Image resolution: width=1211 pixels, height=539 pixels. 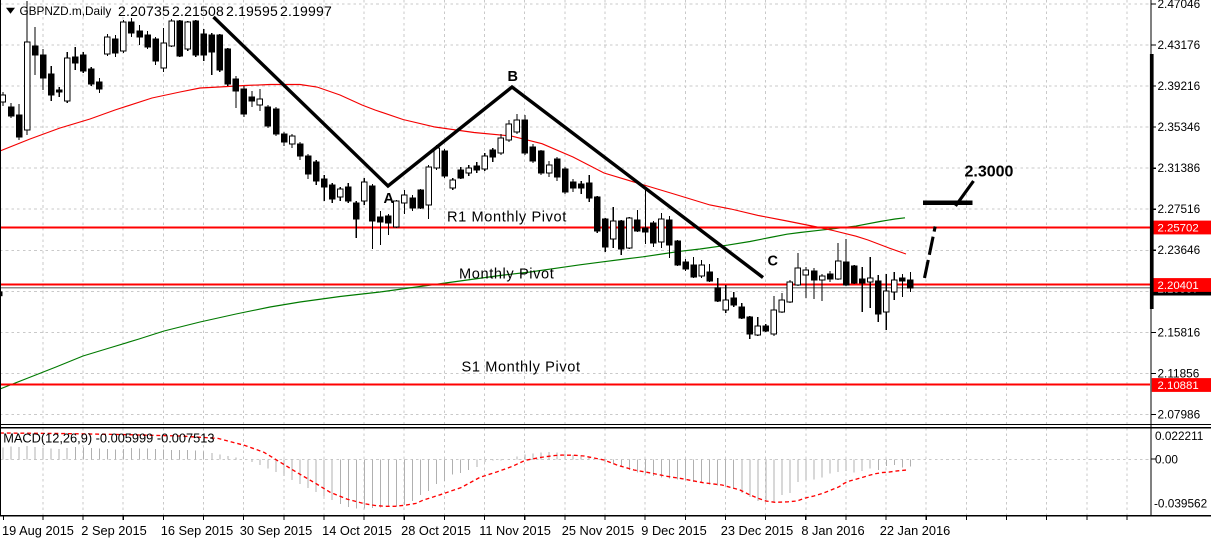 What do you see at coordinates (1179, 5) in the screenshot?
I see `svg-text: 2.47046` at bounding box center [1179, 5].